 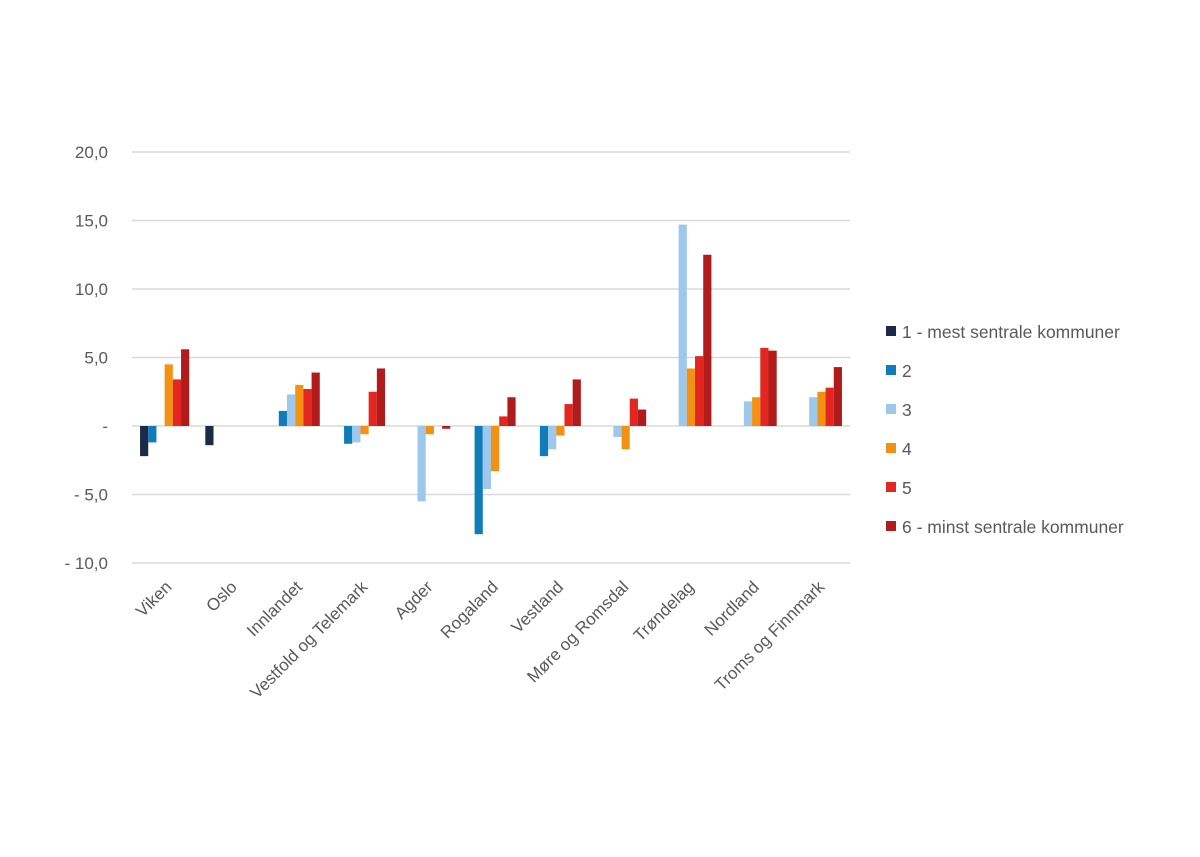 What do you see at coordinates (91, 495) in the screenshot?
I see `y-tick-label: - 5,0` at bounding box center [91, 495].